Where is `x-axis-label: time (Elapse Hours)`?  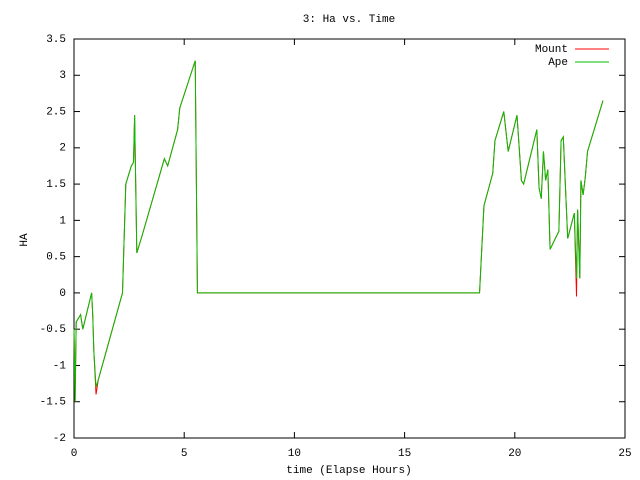
x-axis-label: time (Elapse Hours) is located at coordinates (348, 471).